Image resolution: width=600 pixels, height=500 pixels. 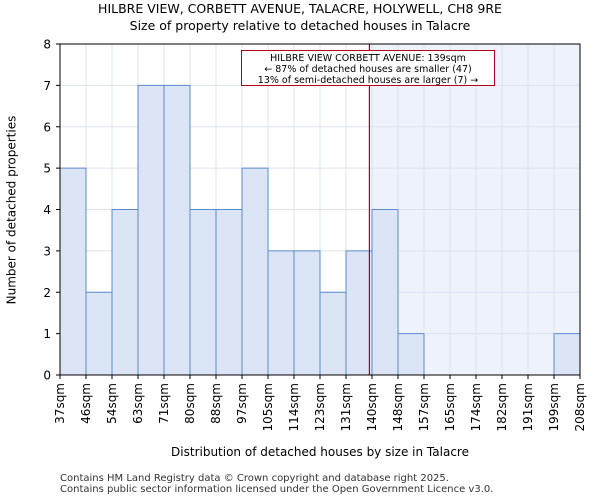 What do you see at coordinates (476, 407) in the screenshot?
I see `x-tick-label: 174sqm` at bounding box center [476, 407].